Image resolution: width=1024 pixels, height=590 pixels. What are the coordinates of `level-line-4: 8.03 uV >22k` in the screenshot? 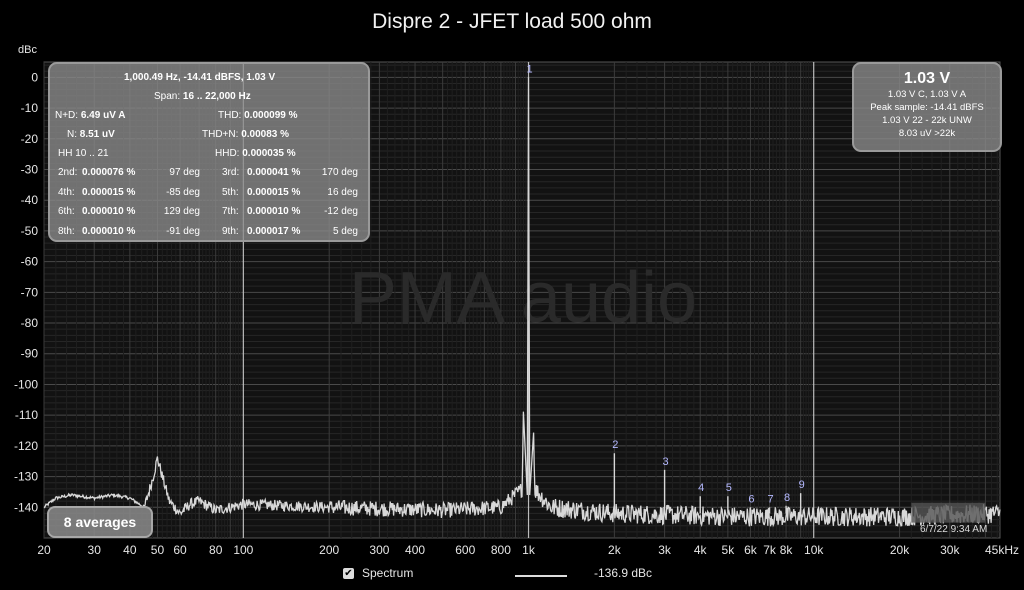 It's located at (927, 133).